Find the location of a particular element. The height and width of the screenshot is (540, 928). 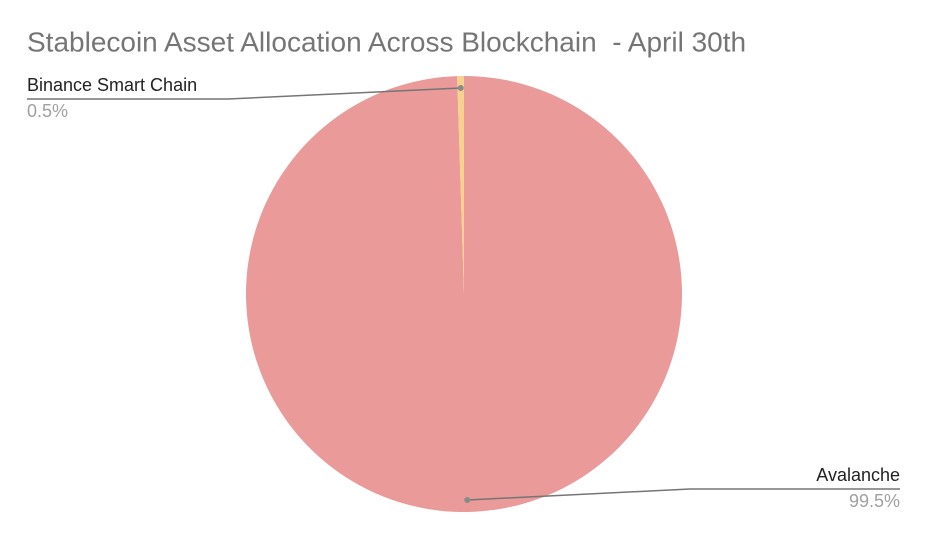

slice-value-label: 99.5% is located at coordinates (874, 501).